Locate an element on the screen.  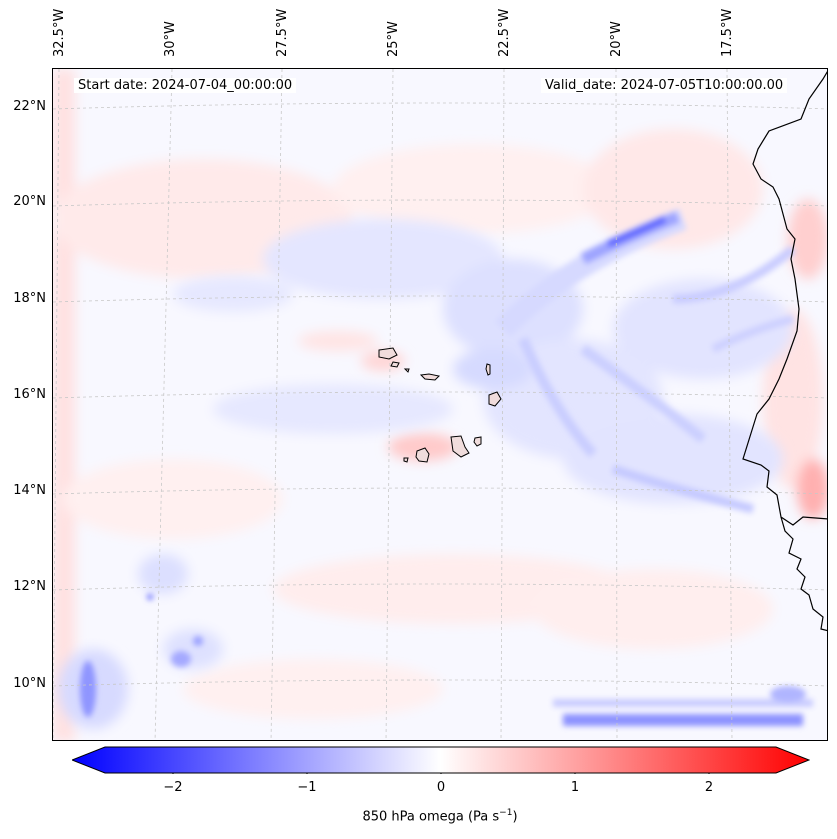
lat-label-10N: 10°N is located at coordinates (29, 683).